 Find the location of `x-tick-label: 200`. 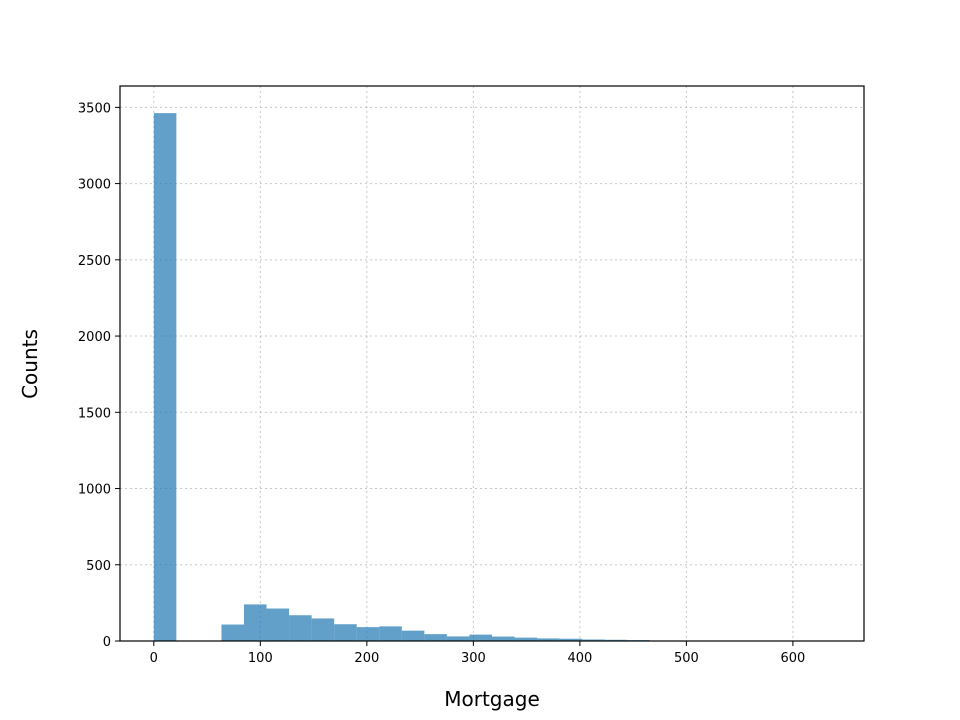

x-tick-label: 200 is located at coordinates (366, 658).